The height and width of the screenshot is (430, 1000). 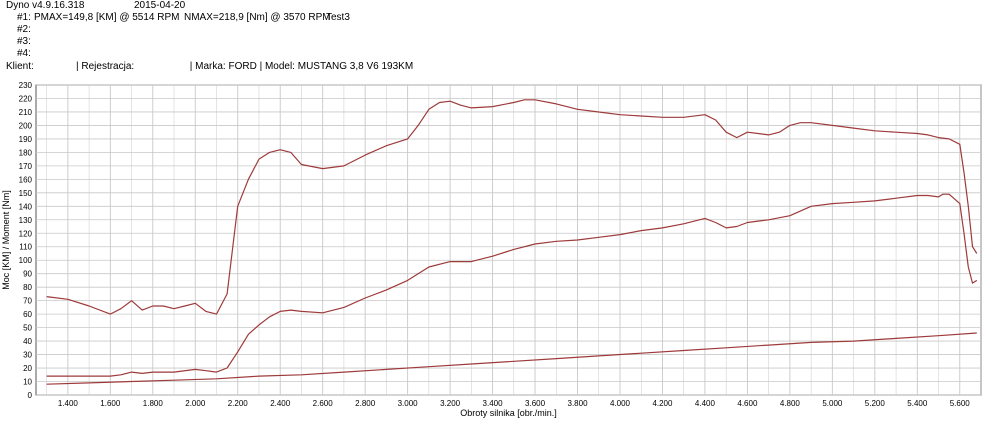 What do you see at coordinates (27, 382) in the screenshot?
I see `y-tick-label: 10` at bounding box center [27, 382].